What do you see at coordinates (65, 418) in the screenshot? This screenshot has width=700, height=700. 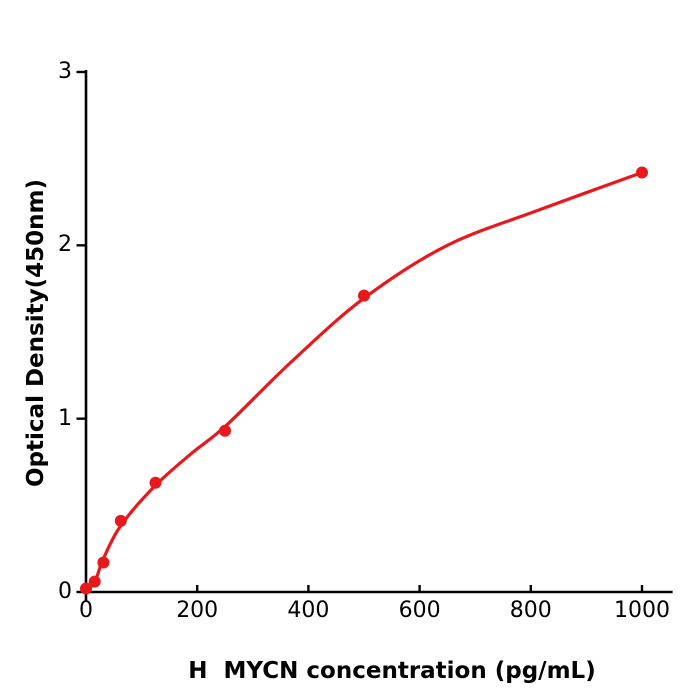 I see `y-tick-label: 1` at bounding box center [65, 418].